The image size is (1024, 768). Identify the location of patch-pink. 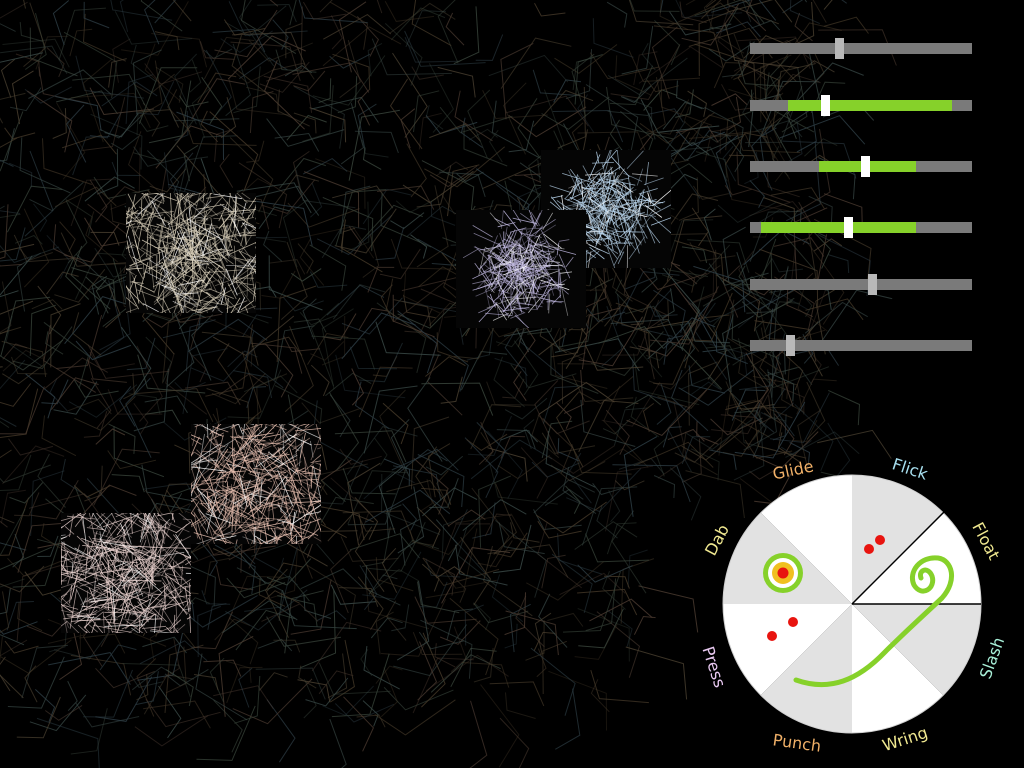
(256, 484).